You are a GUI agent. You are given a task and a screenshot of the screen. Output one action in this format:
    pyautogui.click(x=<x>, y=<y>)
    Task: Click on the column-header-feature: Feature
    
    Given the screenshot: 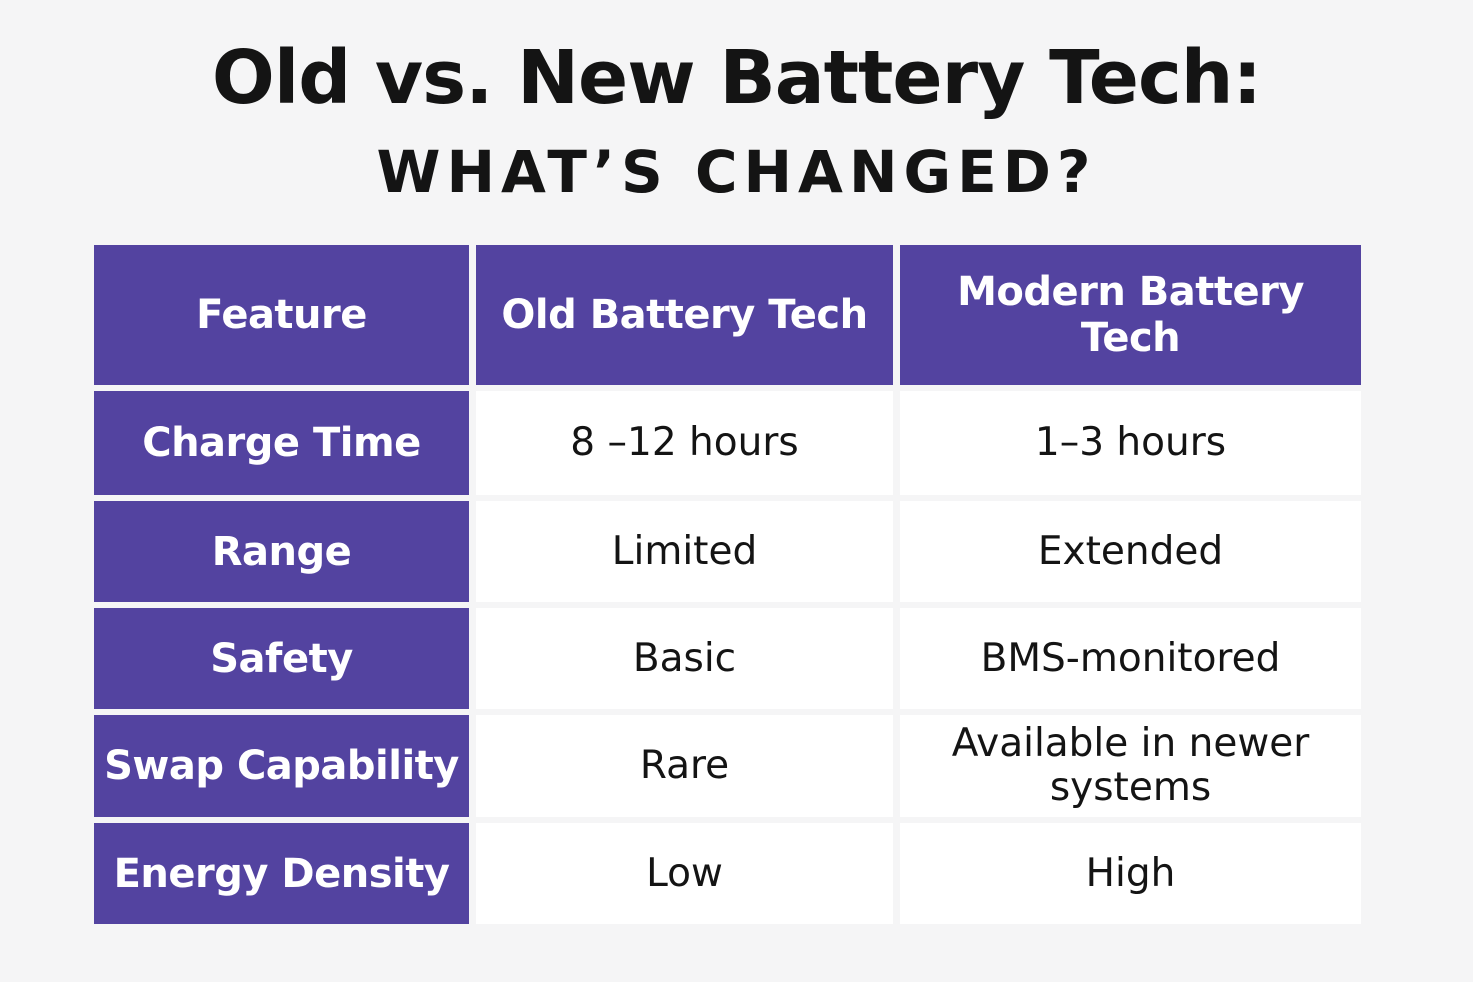 What is the action you would take?
    pyautogui.click(x=281, y=315)
    